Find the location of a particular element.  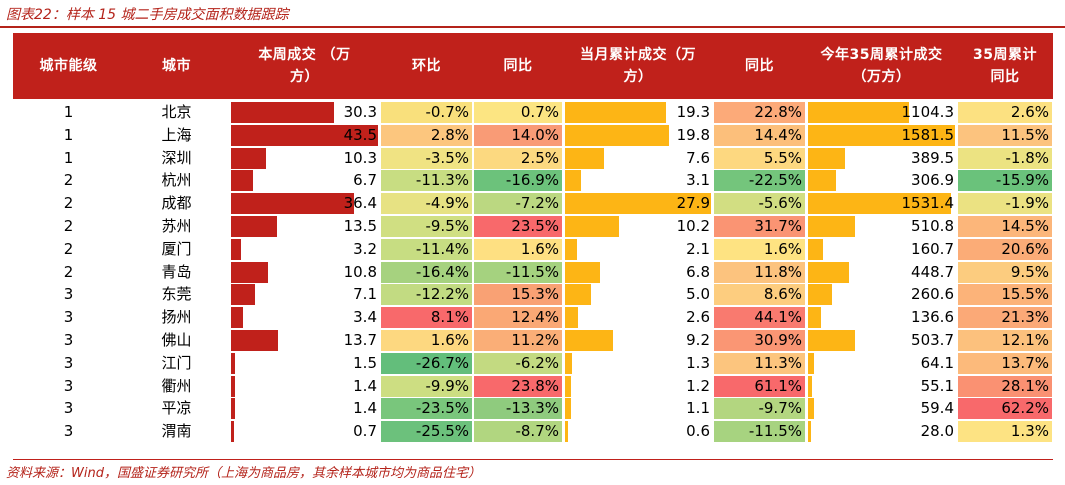

header-week: 本周成交 （万 方） is located at coordinates (304, 66).